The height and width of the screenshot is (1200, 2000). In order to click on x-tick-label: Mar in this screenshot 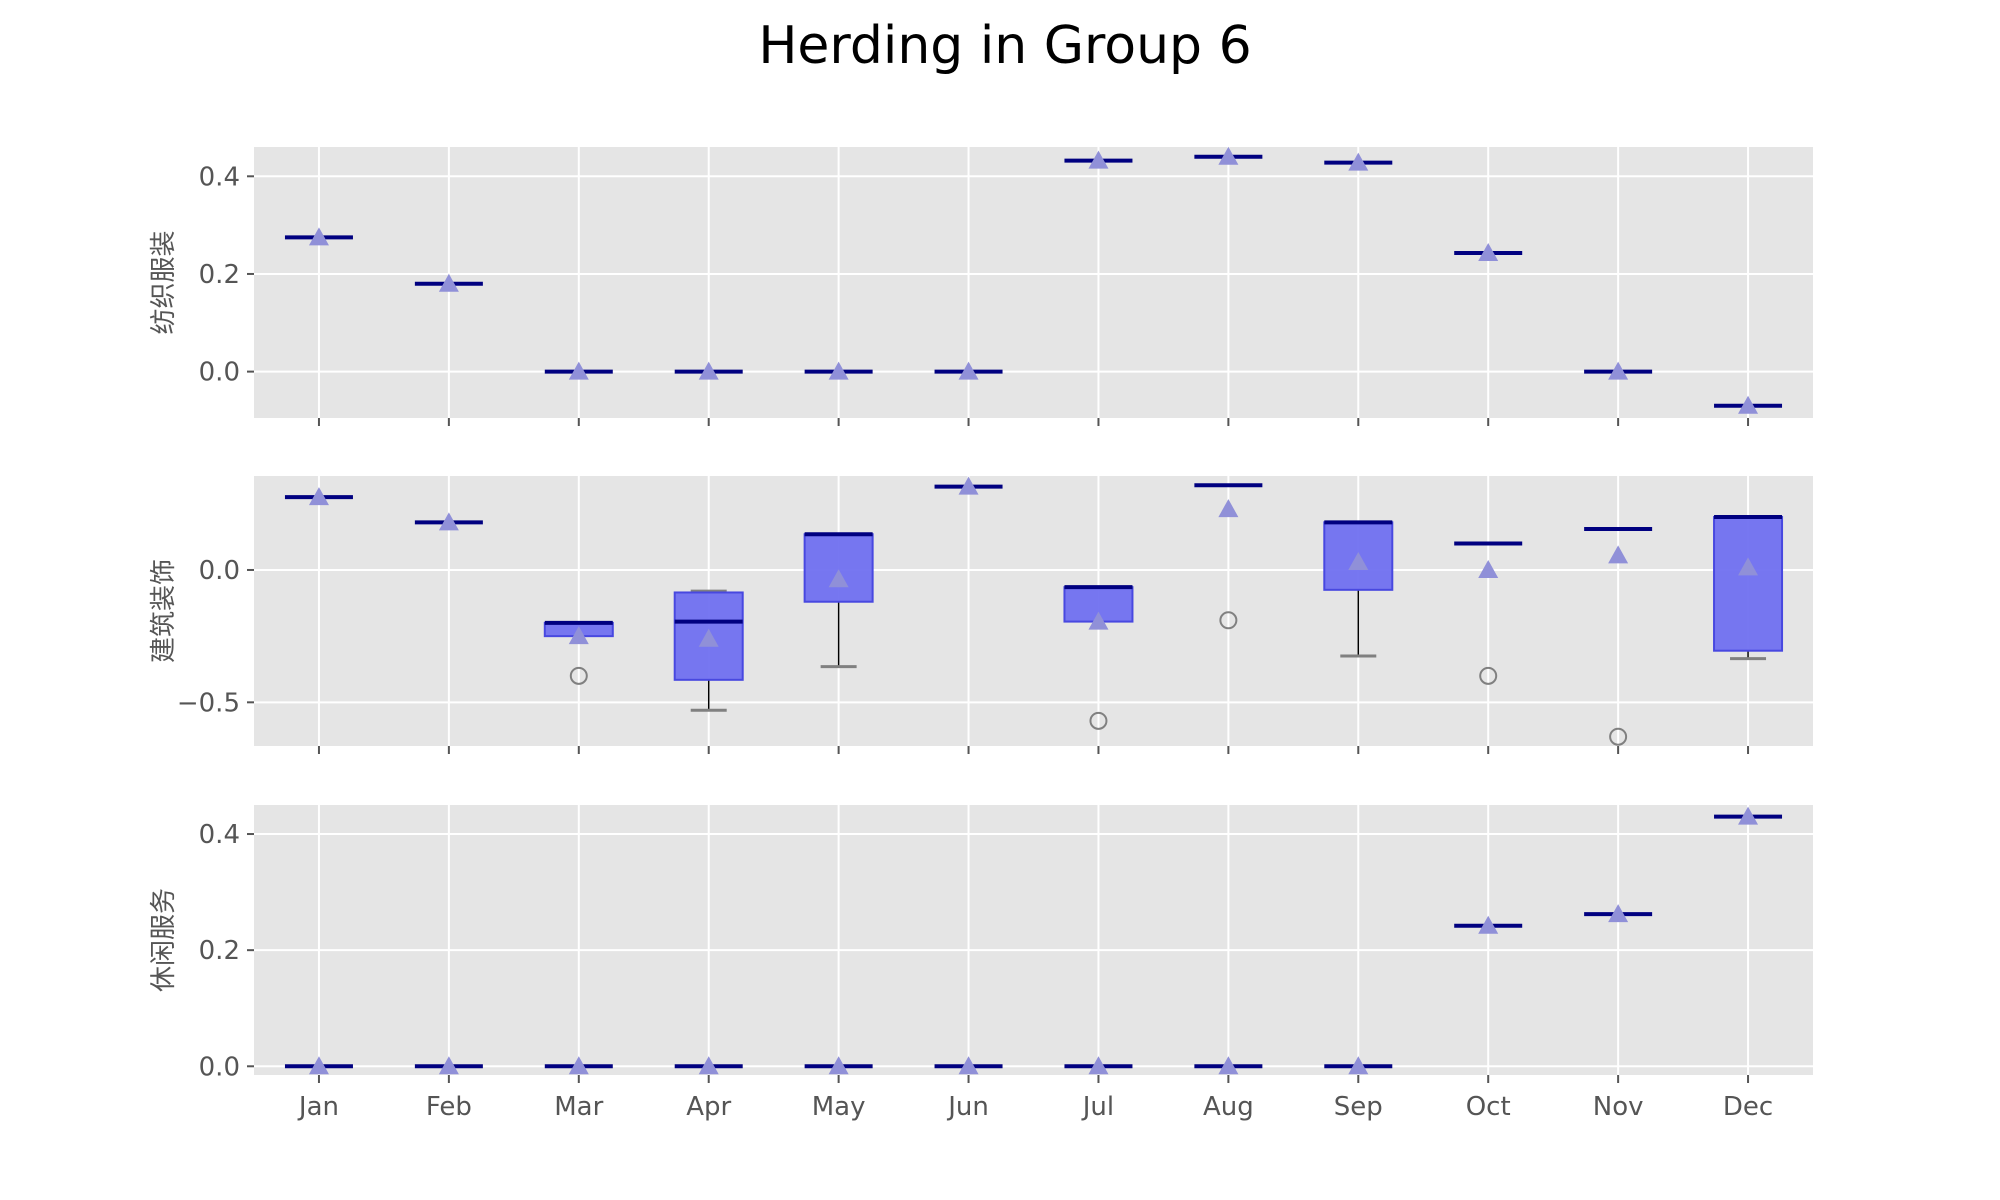, I will do `click(578, 1107)`.